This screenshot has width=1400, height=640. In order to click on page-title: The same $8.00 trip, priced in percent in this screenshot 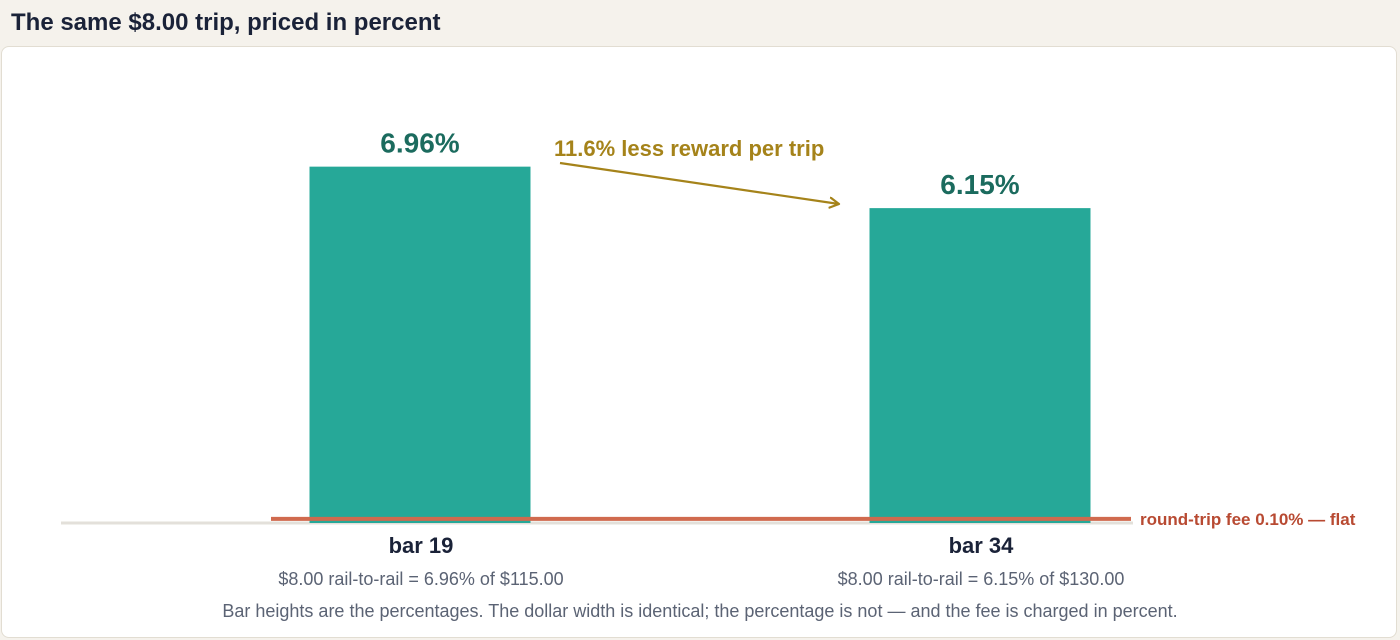, I will do `click(226, 22)`.